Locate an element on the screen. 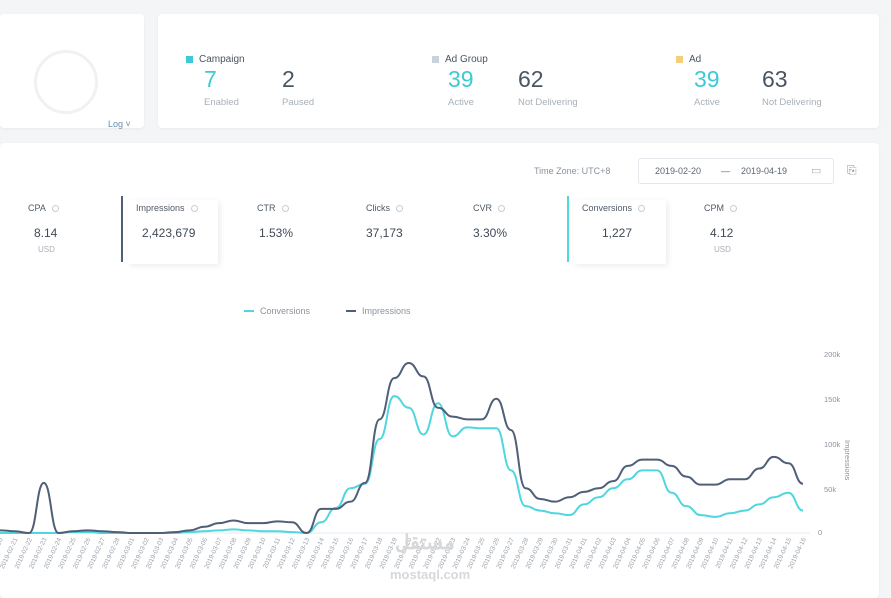 The image size is (891, 598). y-tick-label: 50k is located at coordinates (830, 489).